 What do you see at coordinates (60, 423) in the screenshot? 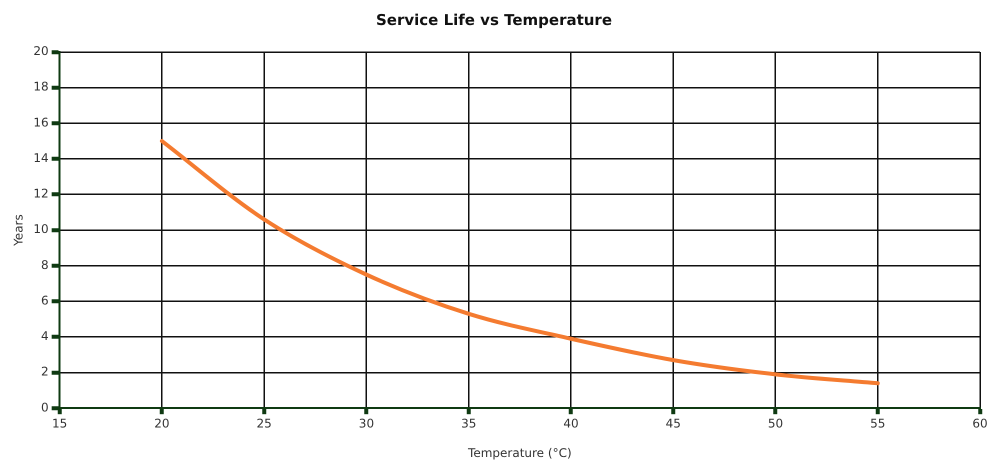
I see `x-tick-label: 15` at bounding box center [60, 423].